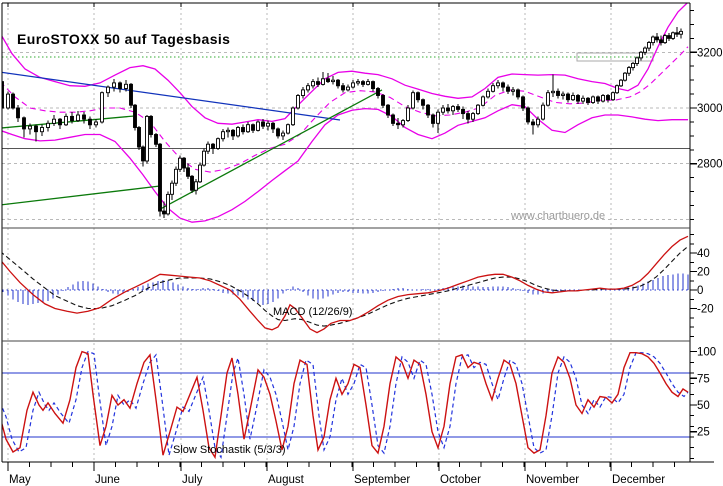 Image resolution: width=723 pixels, height=486 pixels. I want to click on stochastic-indicator-label: Slow Stochastik (5/3/3), so click(229, 450).